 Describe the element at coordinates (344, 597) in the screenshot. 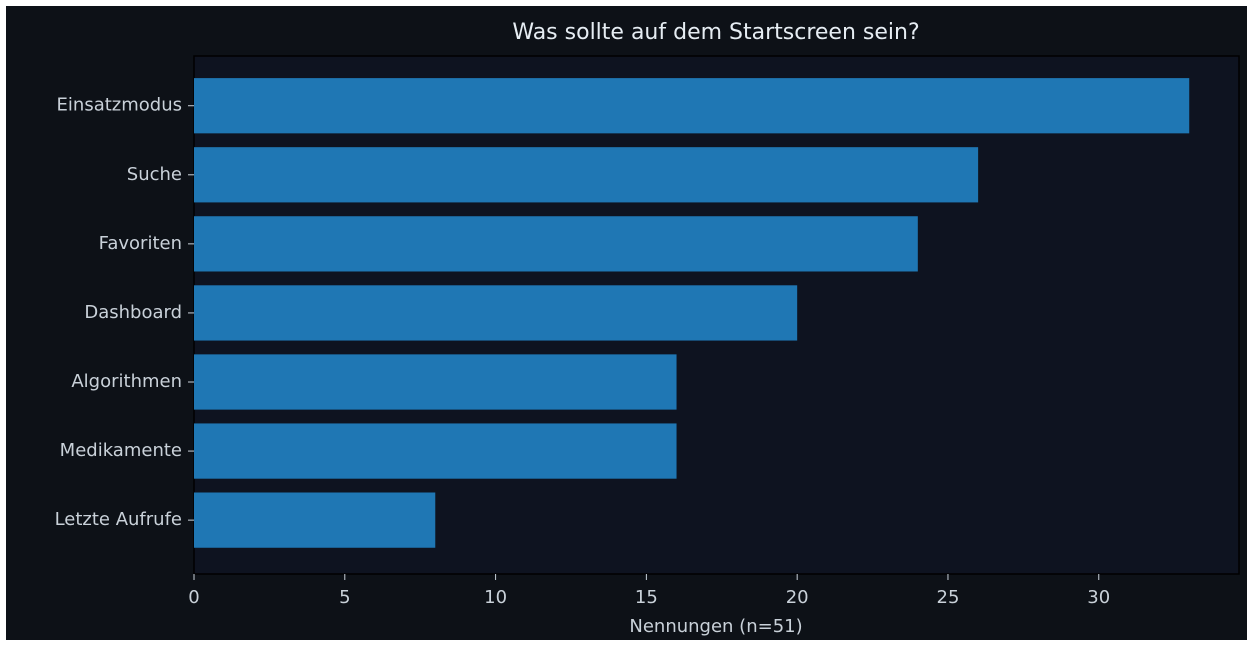

I see `x-tick-label: 5` at that location.